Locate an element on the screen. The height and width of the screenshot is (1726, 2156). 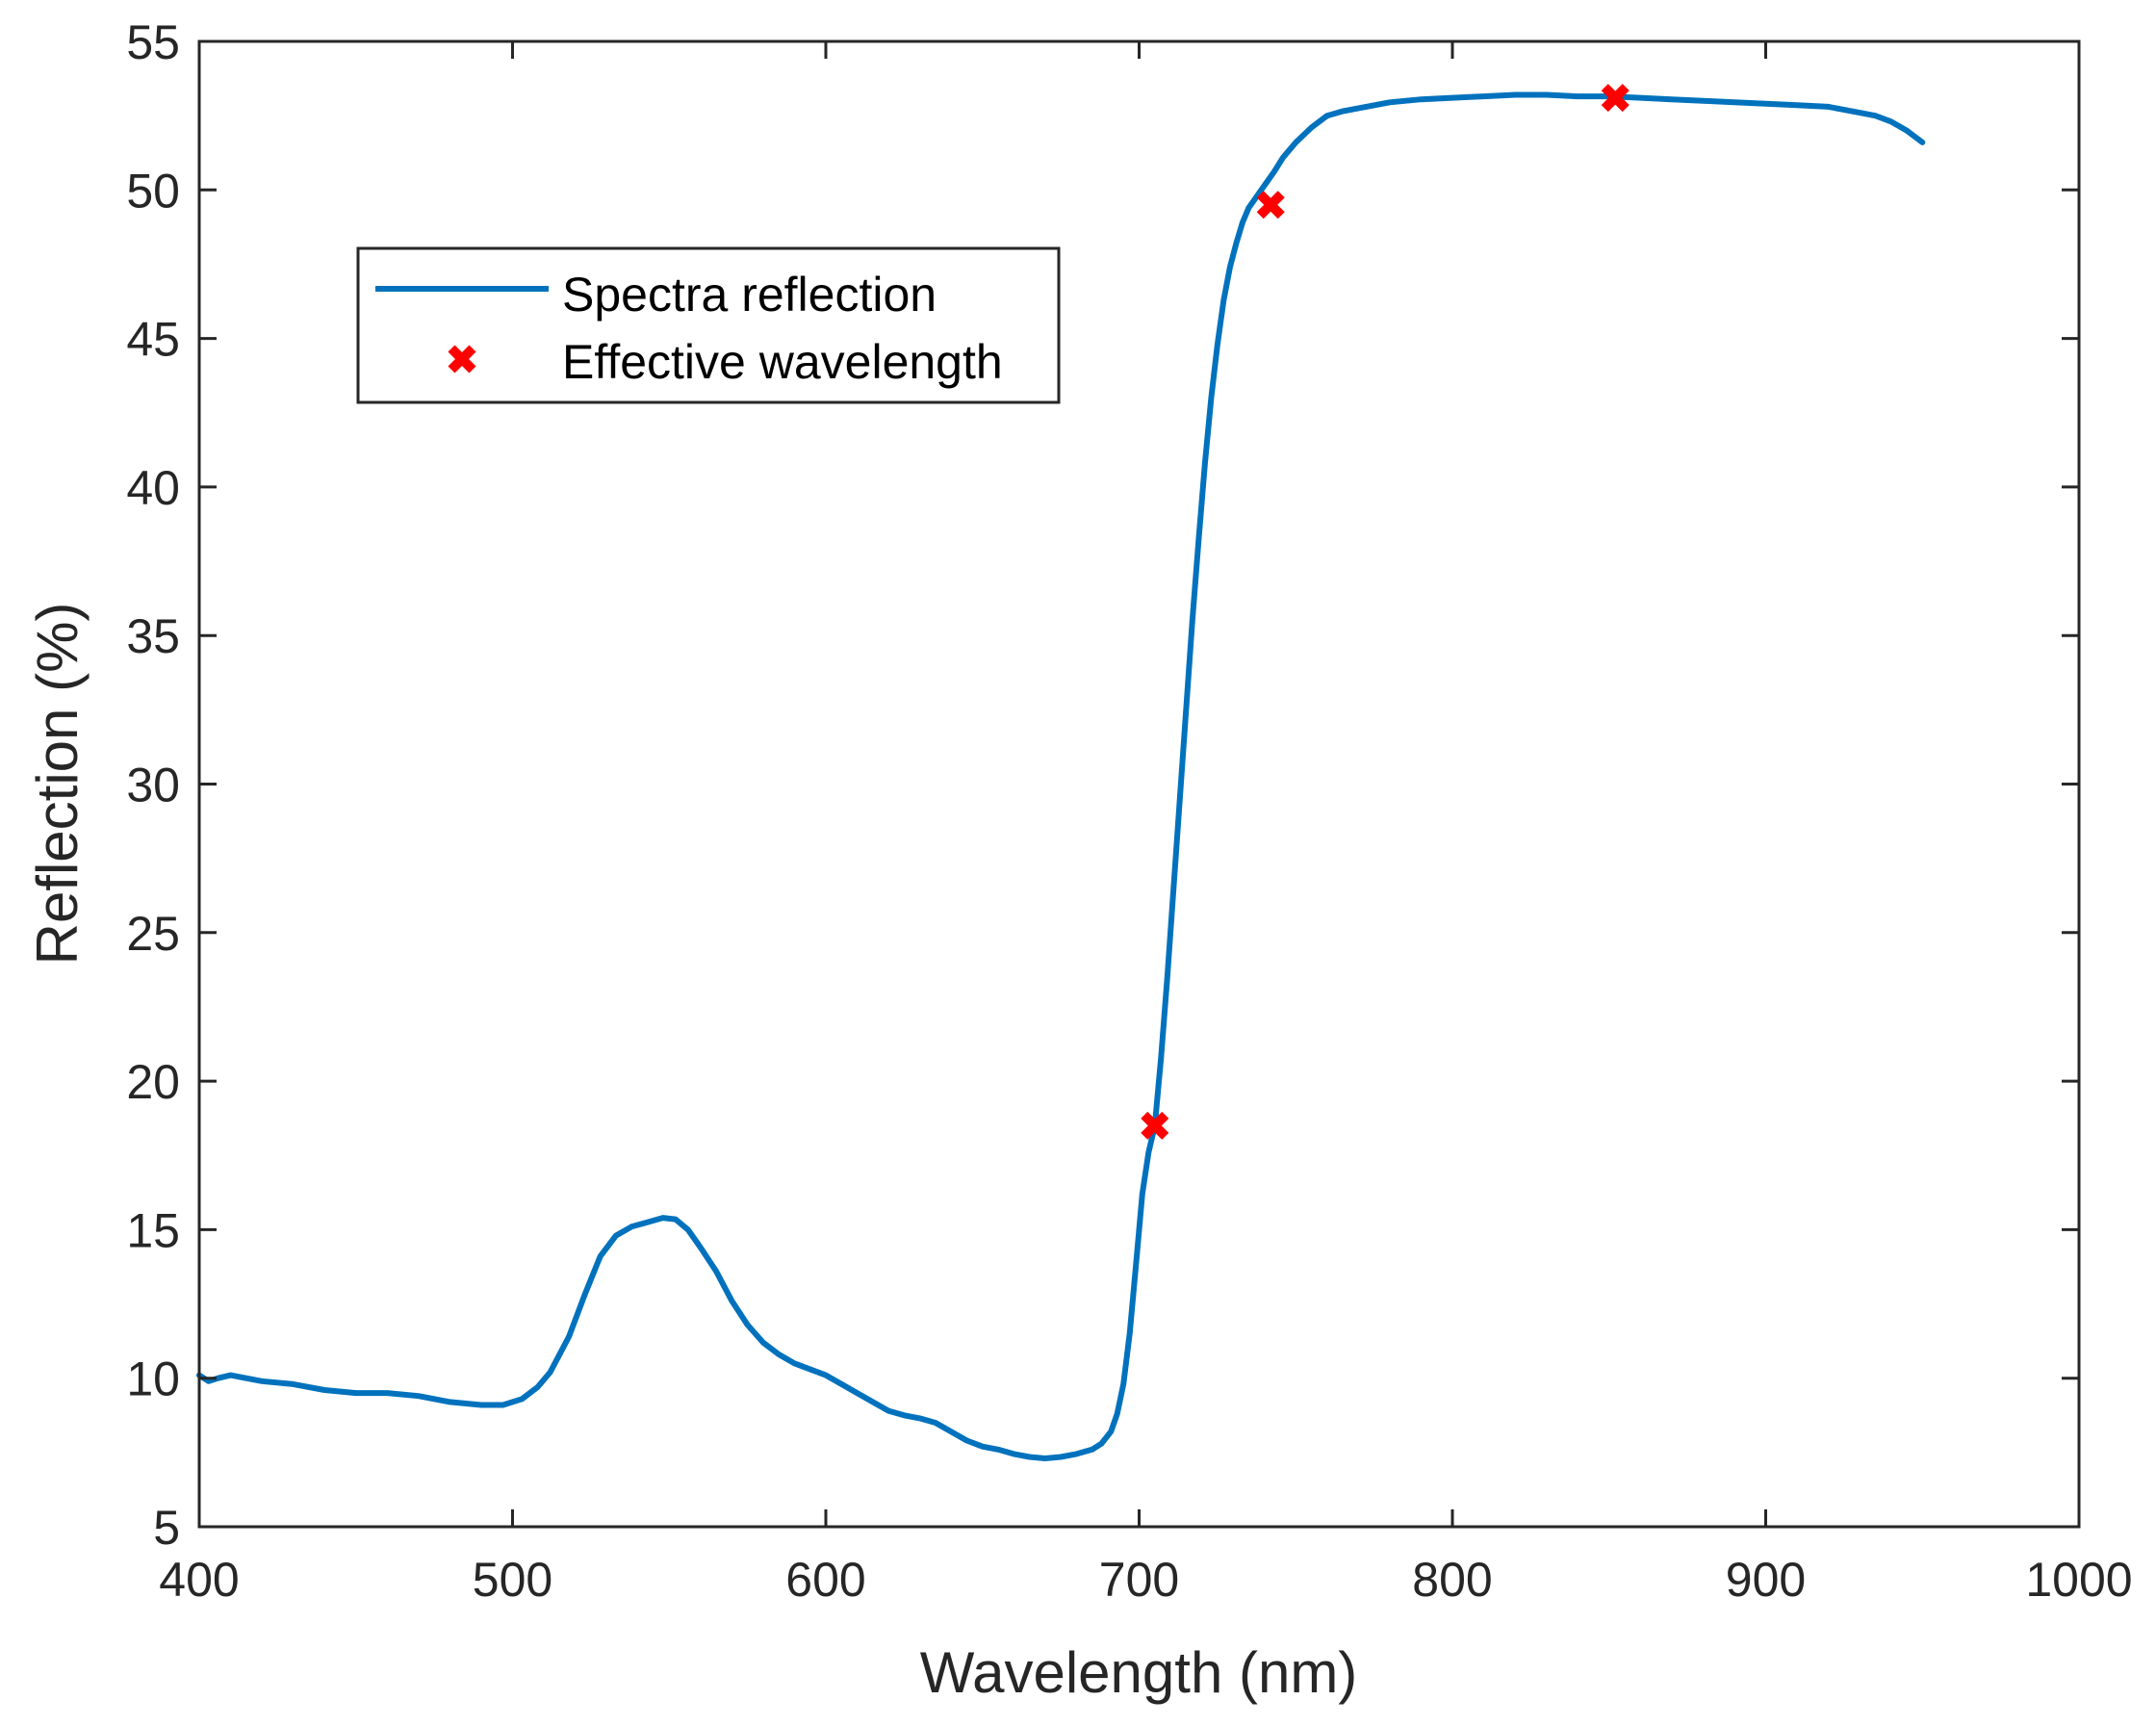
x-tick-label: 1000 is located at coordinates (2078, 1580).